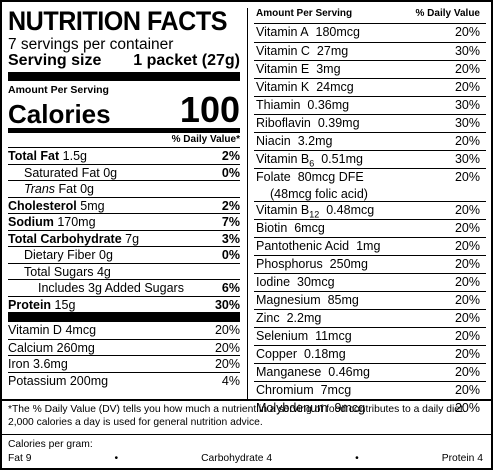 The height and width of the screenshot is (470, 493). What do you see at coordinates (74, 156) in the screenshot?
I see `nutrient-amount: 1.5g` at bounding box center [74, 156].